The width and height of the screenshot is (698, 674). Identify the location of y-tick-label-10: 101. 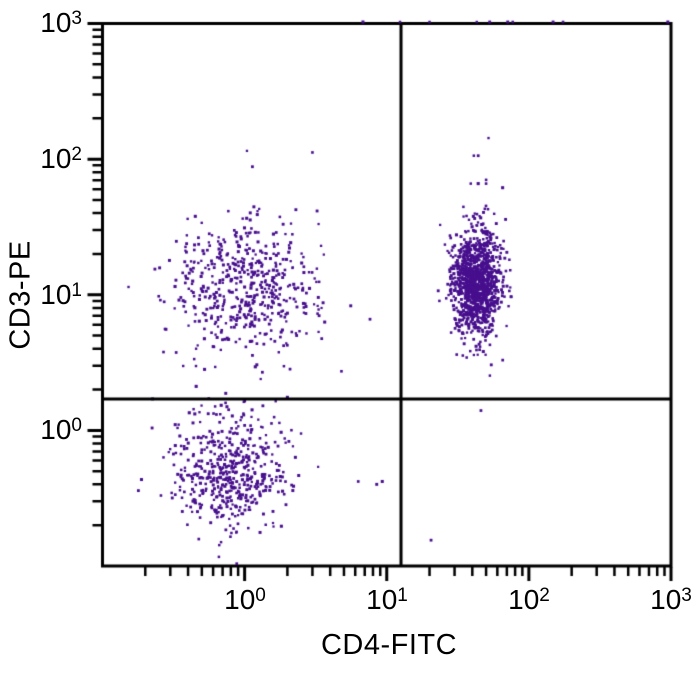
(61, 294).